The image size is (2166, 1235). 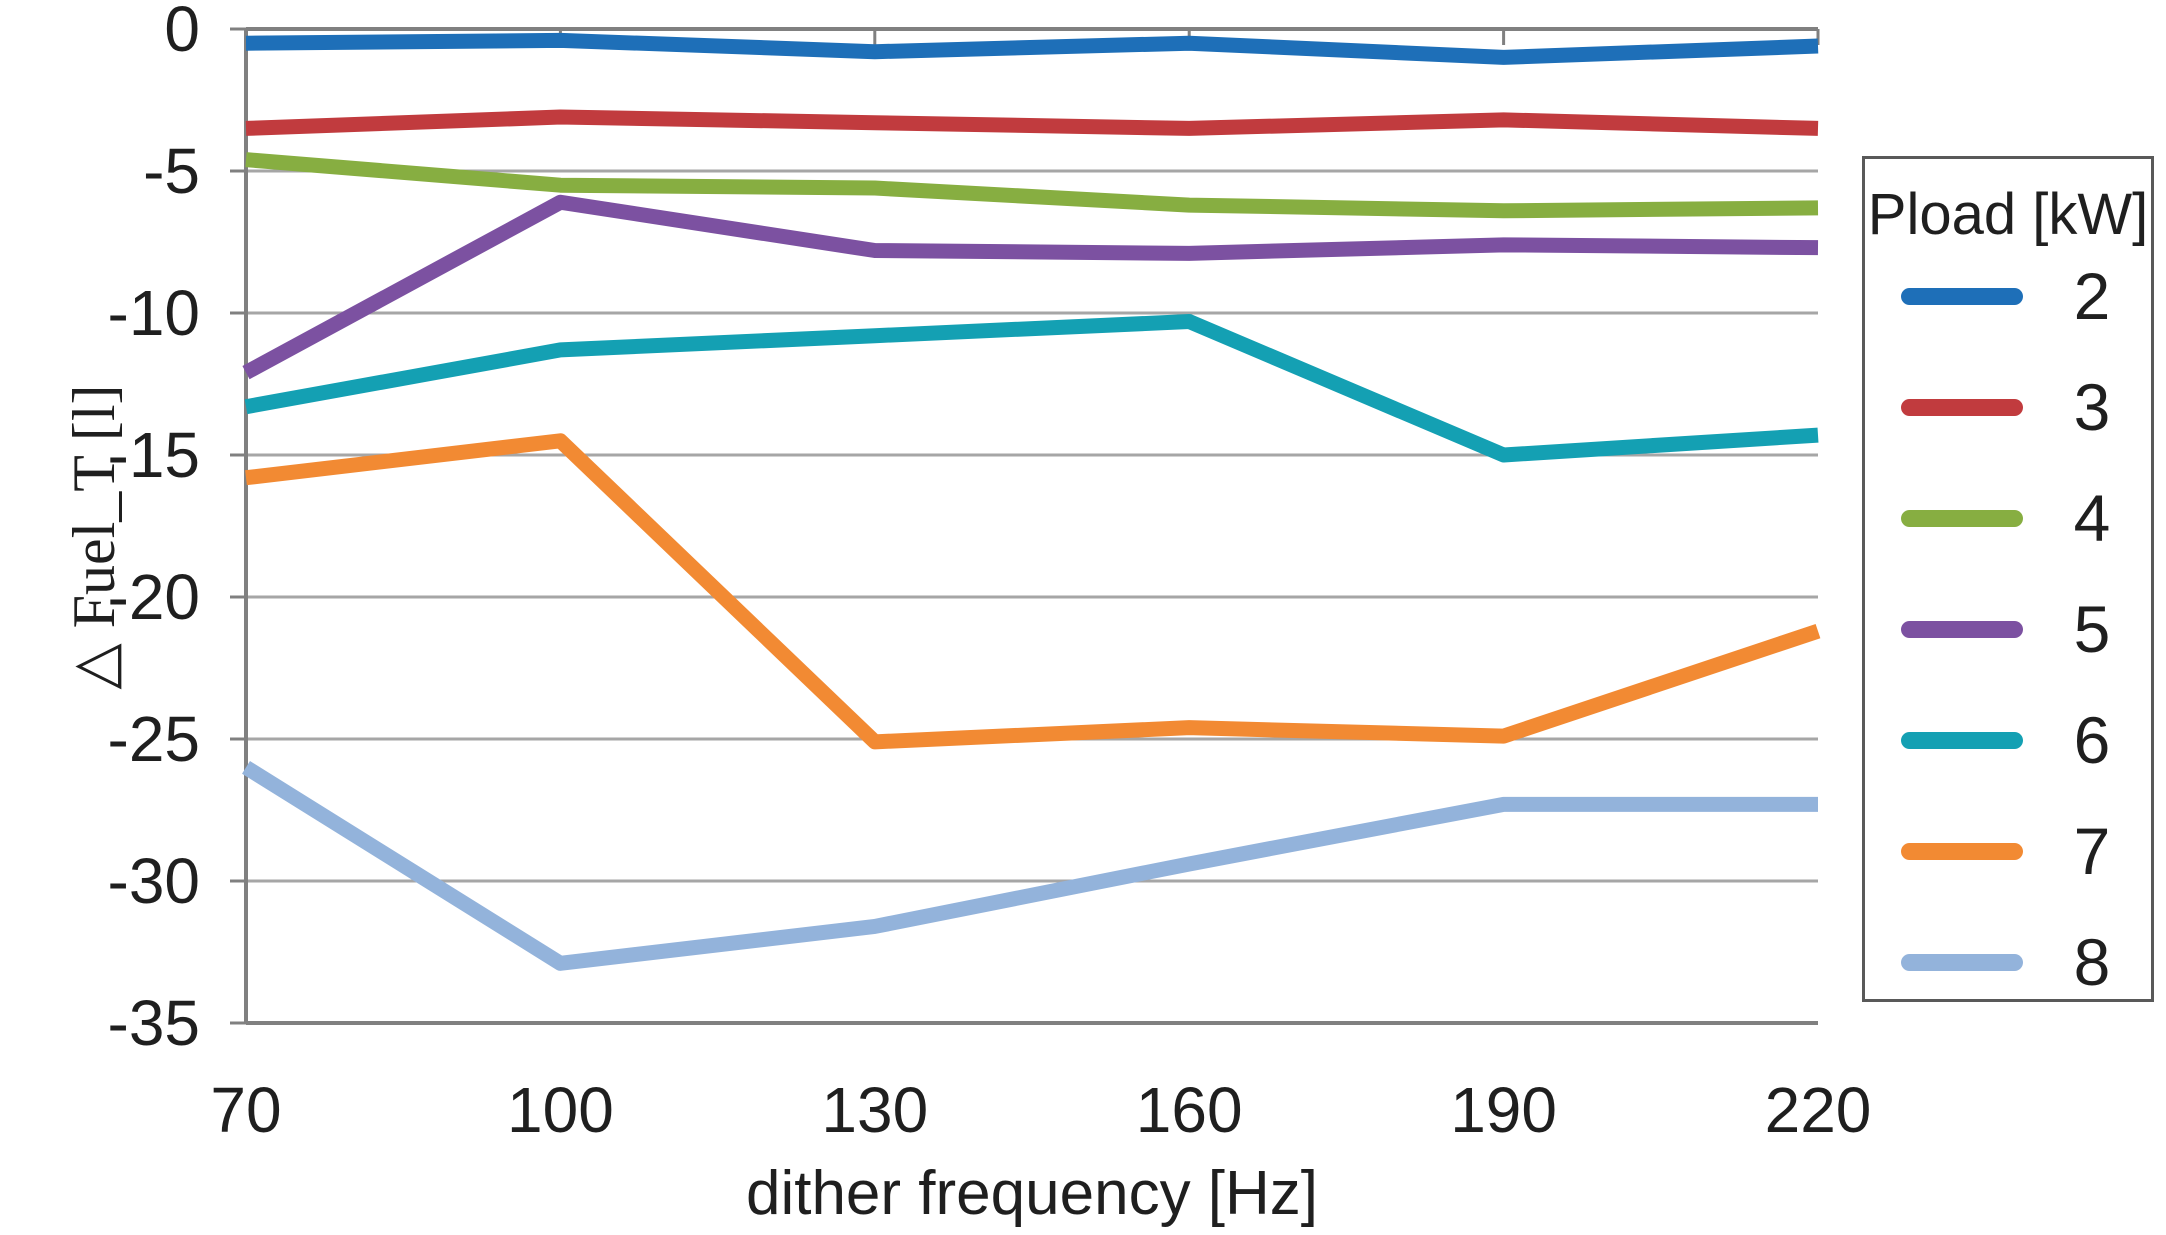 What do you see at coordinates (2092, 407) in the screenshot?
I see `legend-label-3: 3` at bounding box center [2092, 407].